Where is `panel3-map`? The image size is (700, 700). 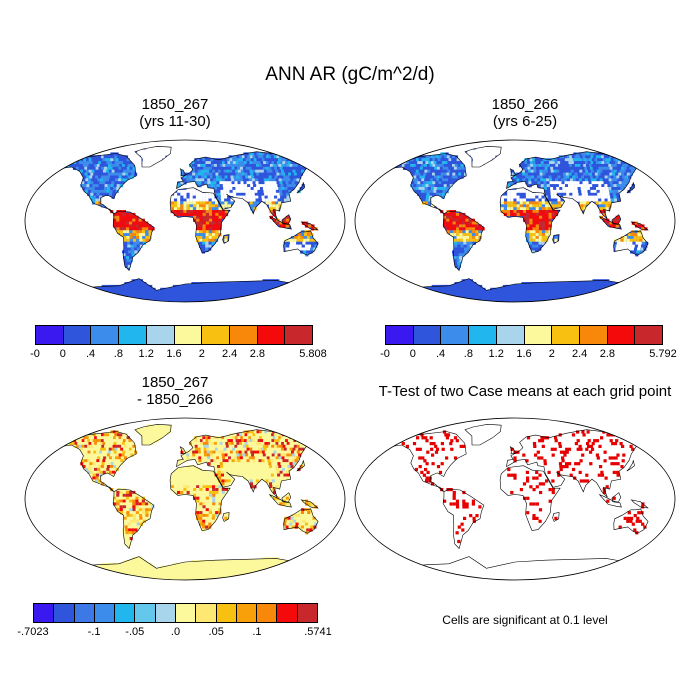
panel3-map is located at coordinates (185, 499).